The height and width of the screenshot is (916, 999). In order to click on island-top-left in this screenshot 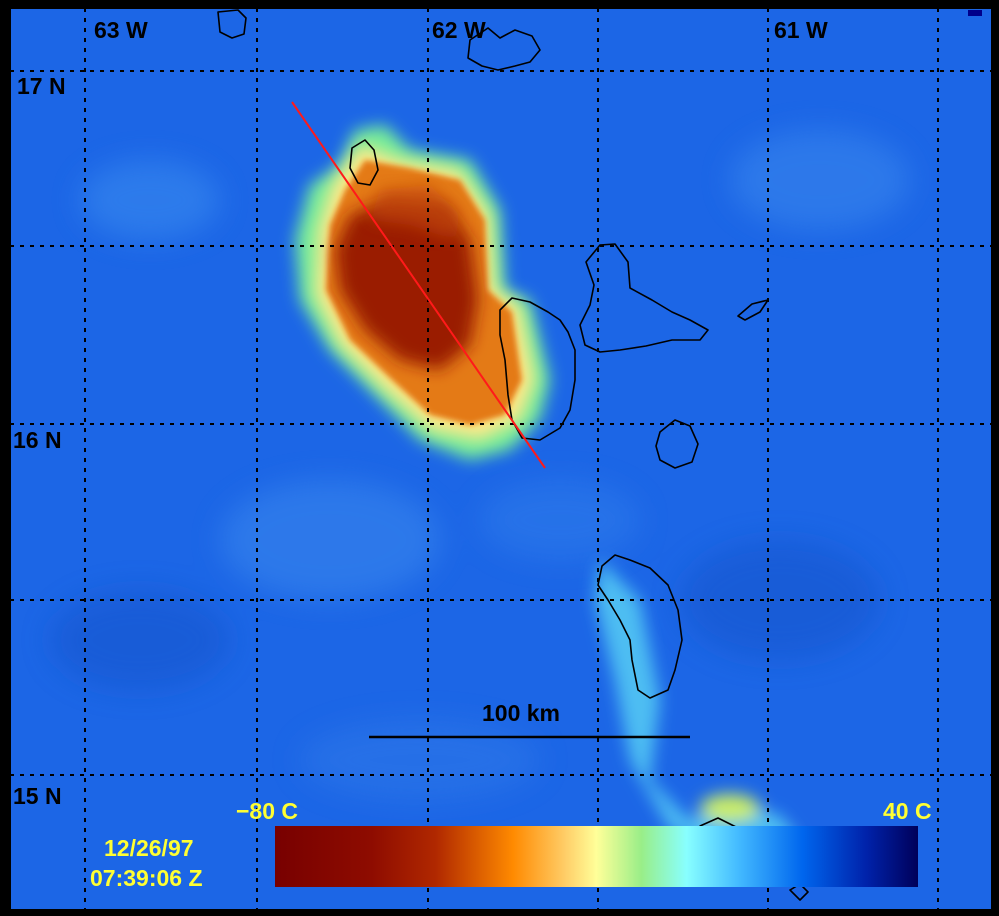, I will do `click(232, 24)`.